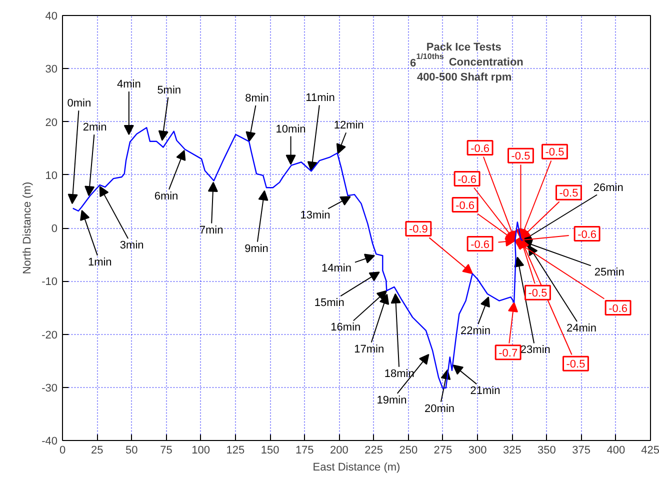 This screenshot has width=659, height=493. What do you see at coordinates (54, 229) in the screenshot?
I see `y-tick-label: 0` at bounding box center [54, 229].